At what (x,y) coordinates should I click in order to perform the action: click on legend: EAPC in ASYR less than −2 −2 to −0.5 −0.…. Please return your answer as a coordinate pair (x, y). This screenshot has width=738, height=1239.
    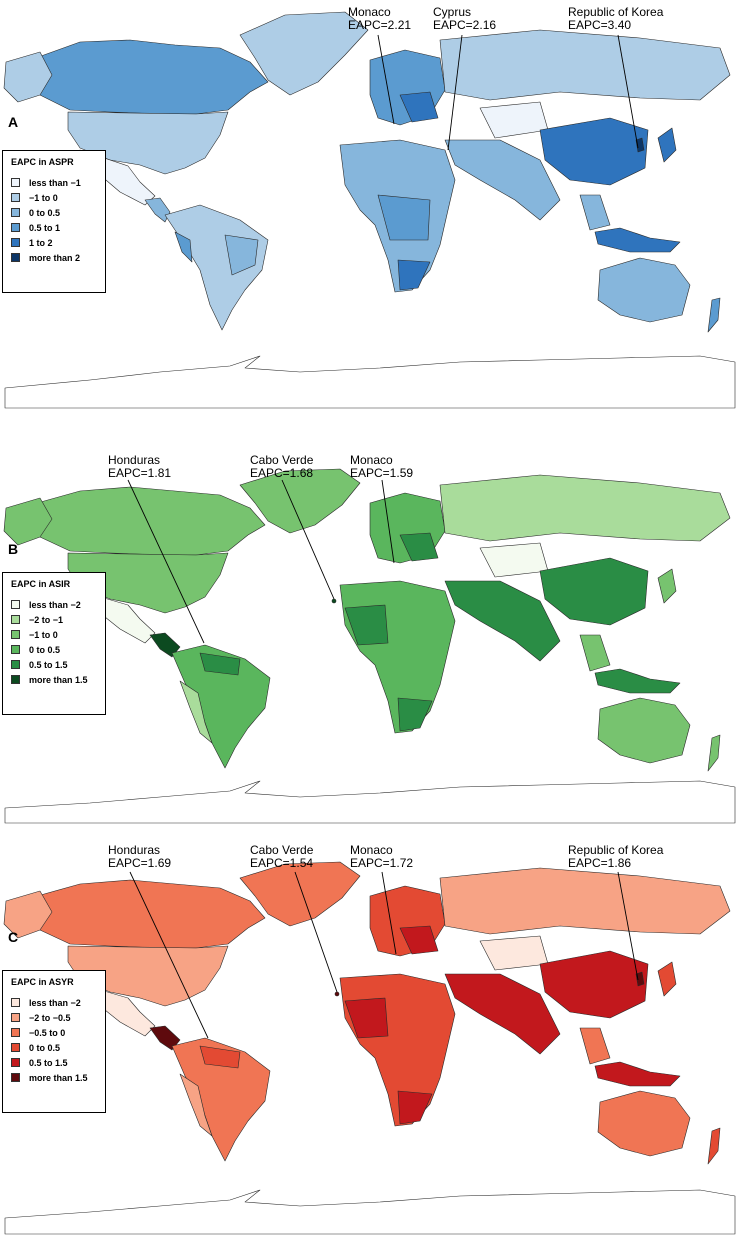
    Looking at the image, I should click on (54, 1041).